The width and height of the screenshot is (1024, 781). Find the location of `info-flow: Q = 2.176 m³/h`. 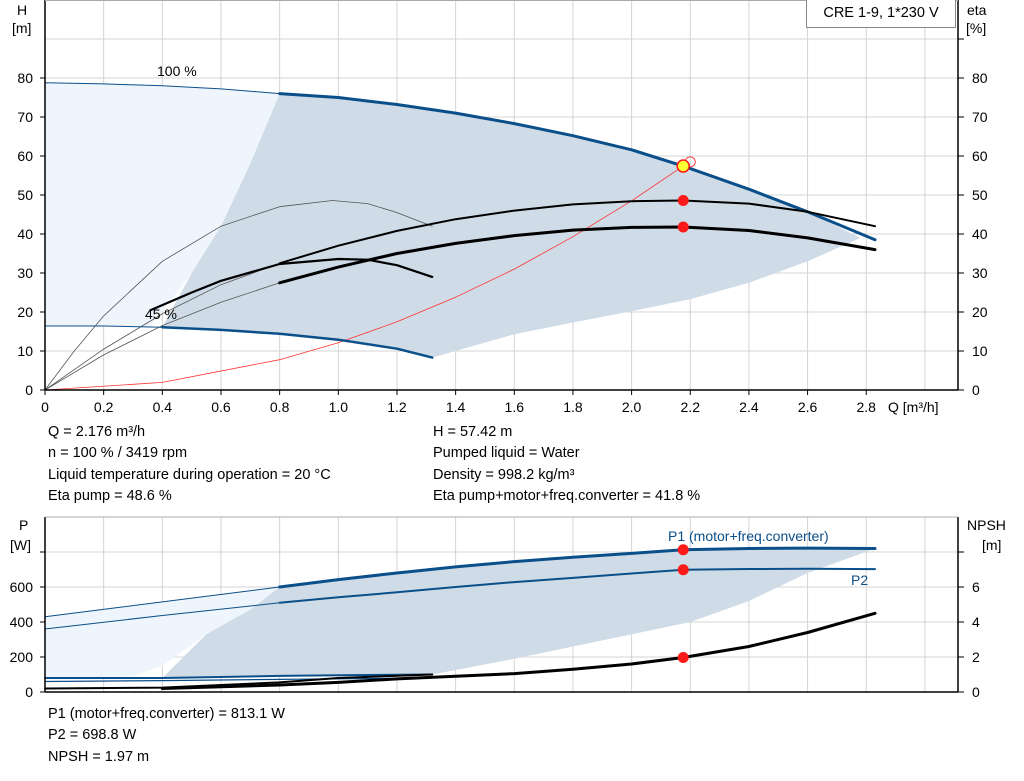

info-flow: Q = 2.176 m³/h is located at coordinates (97, 432).